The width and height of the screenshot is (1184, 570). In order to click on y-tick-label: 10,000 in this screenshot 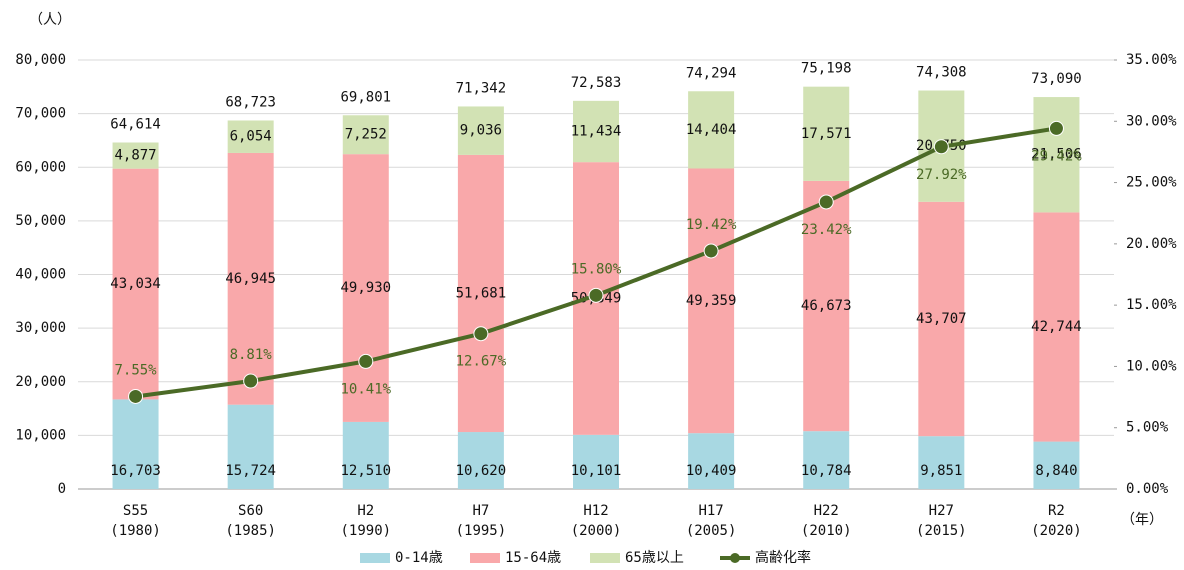, I will do `click(40, 435)`.